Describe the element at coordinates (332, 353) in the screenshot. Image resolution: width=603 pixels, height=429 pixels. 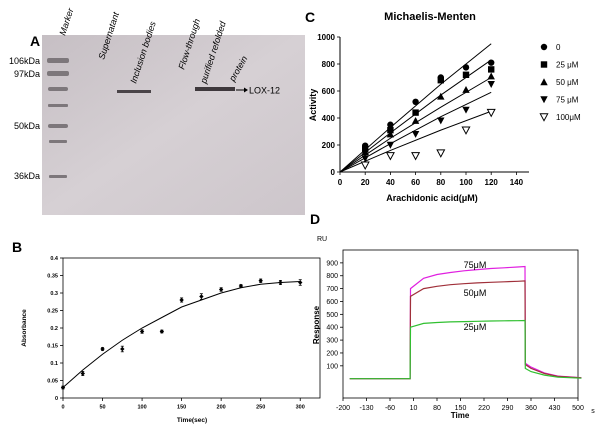
I see `y-tick-label: 200` at that location.